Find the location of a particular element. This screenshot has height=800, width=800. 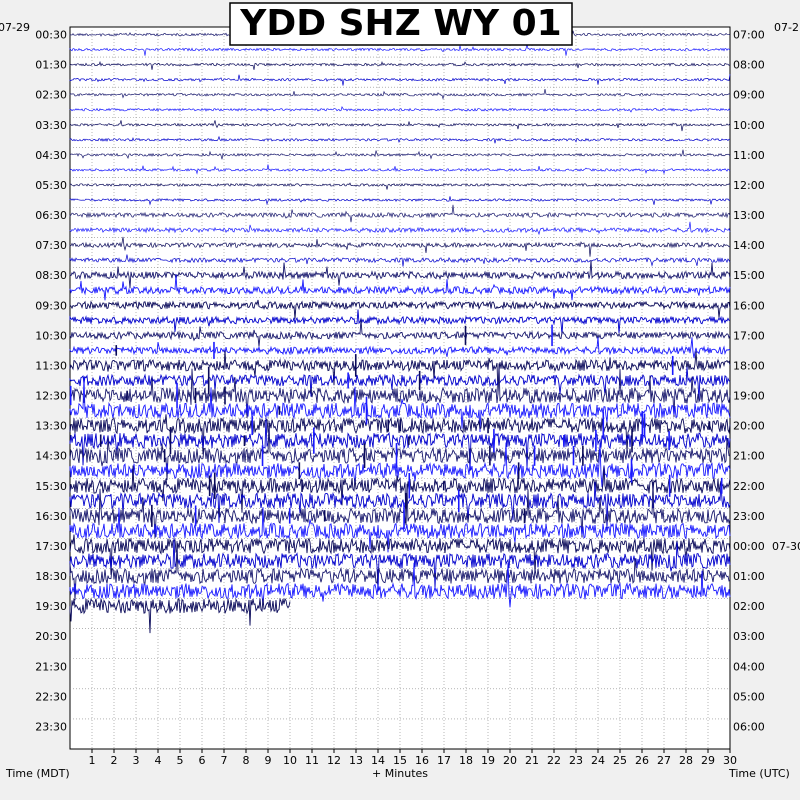

right-time-label: 20:00 is located at coordinates (749, 426).